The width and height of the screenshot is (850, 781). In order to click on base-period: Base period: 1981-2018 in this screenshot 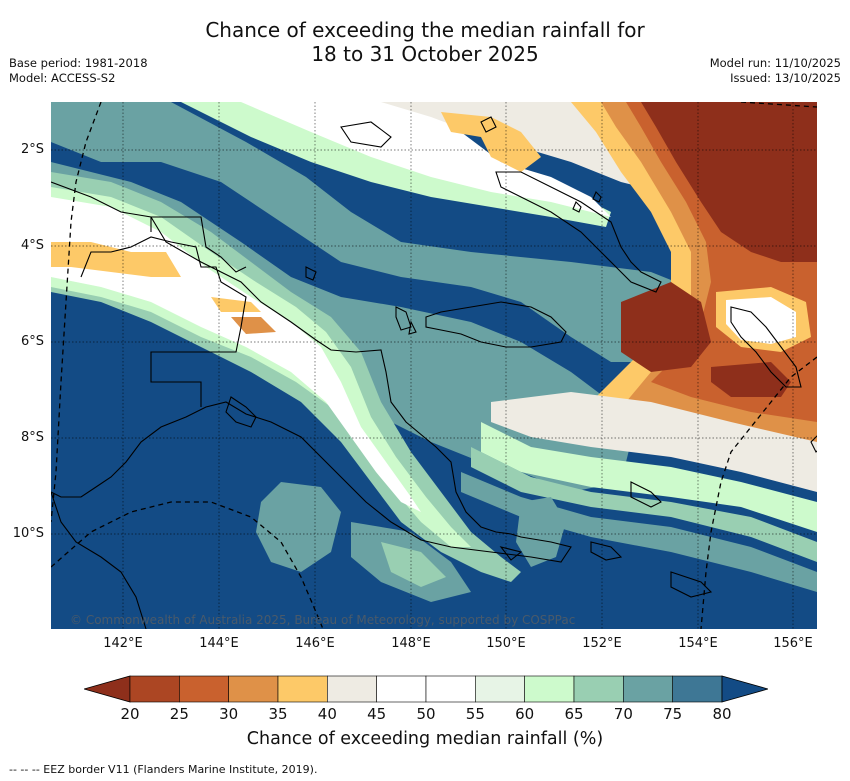, I will do `click(78, 63)`.